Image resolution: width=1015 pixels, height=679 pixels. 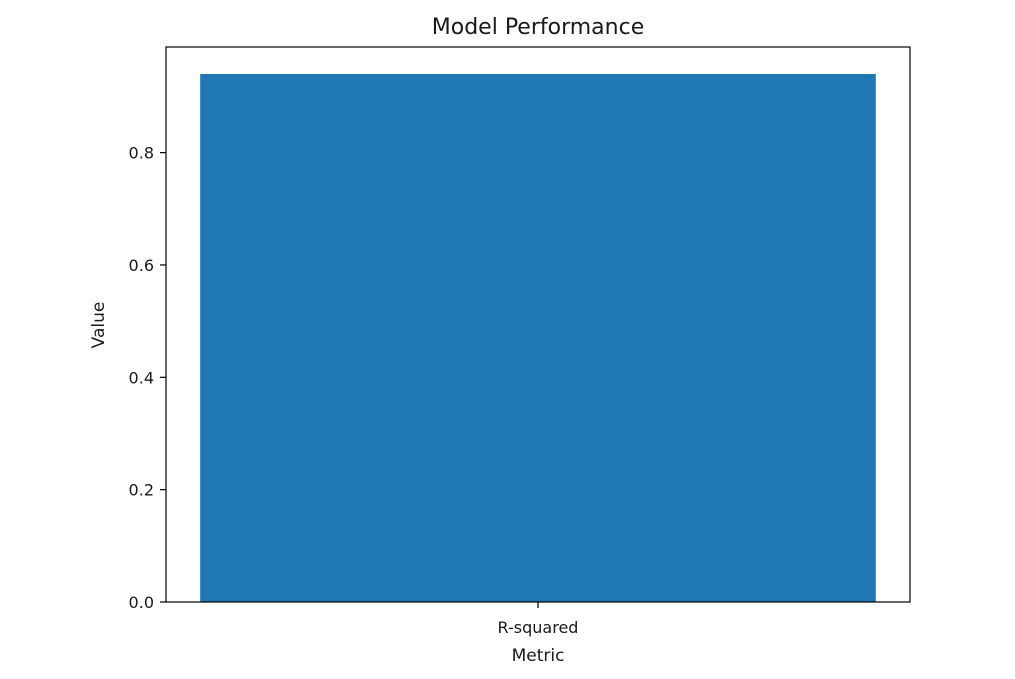 I want to click on y-axis-ticks: 0.0 0.2 0.4 0.6 0.8, so click(x=147, y=378).